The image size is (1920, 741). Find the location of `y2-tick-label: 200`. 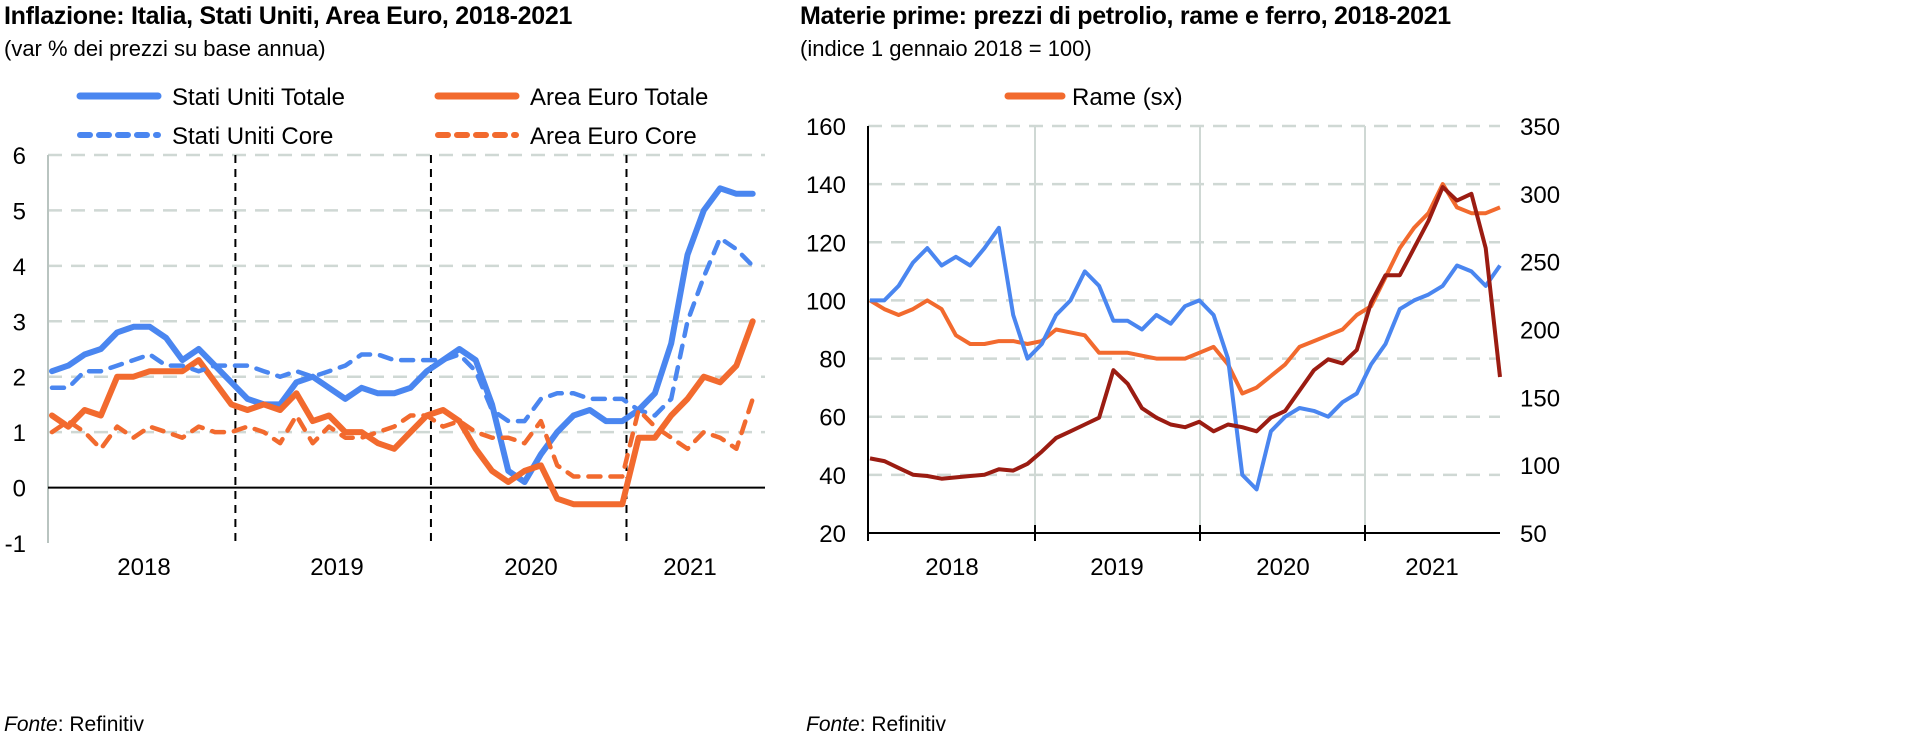

y2-tick-label: 200 is located at coordinates (1540, 331).